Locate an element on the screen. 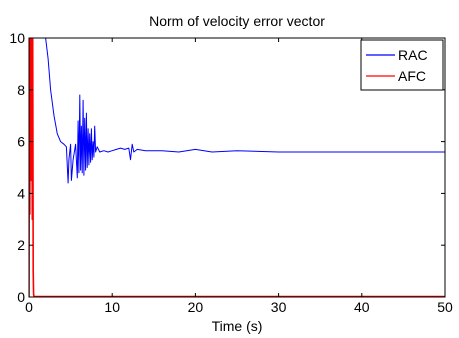 Image resolution: width=459 pixels, height=338 pixels. legend: RAC AFC is located at coordinates (402, 65).